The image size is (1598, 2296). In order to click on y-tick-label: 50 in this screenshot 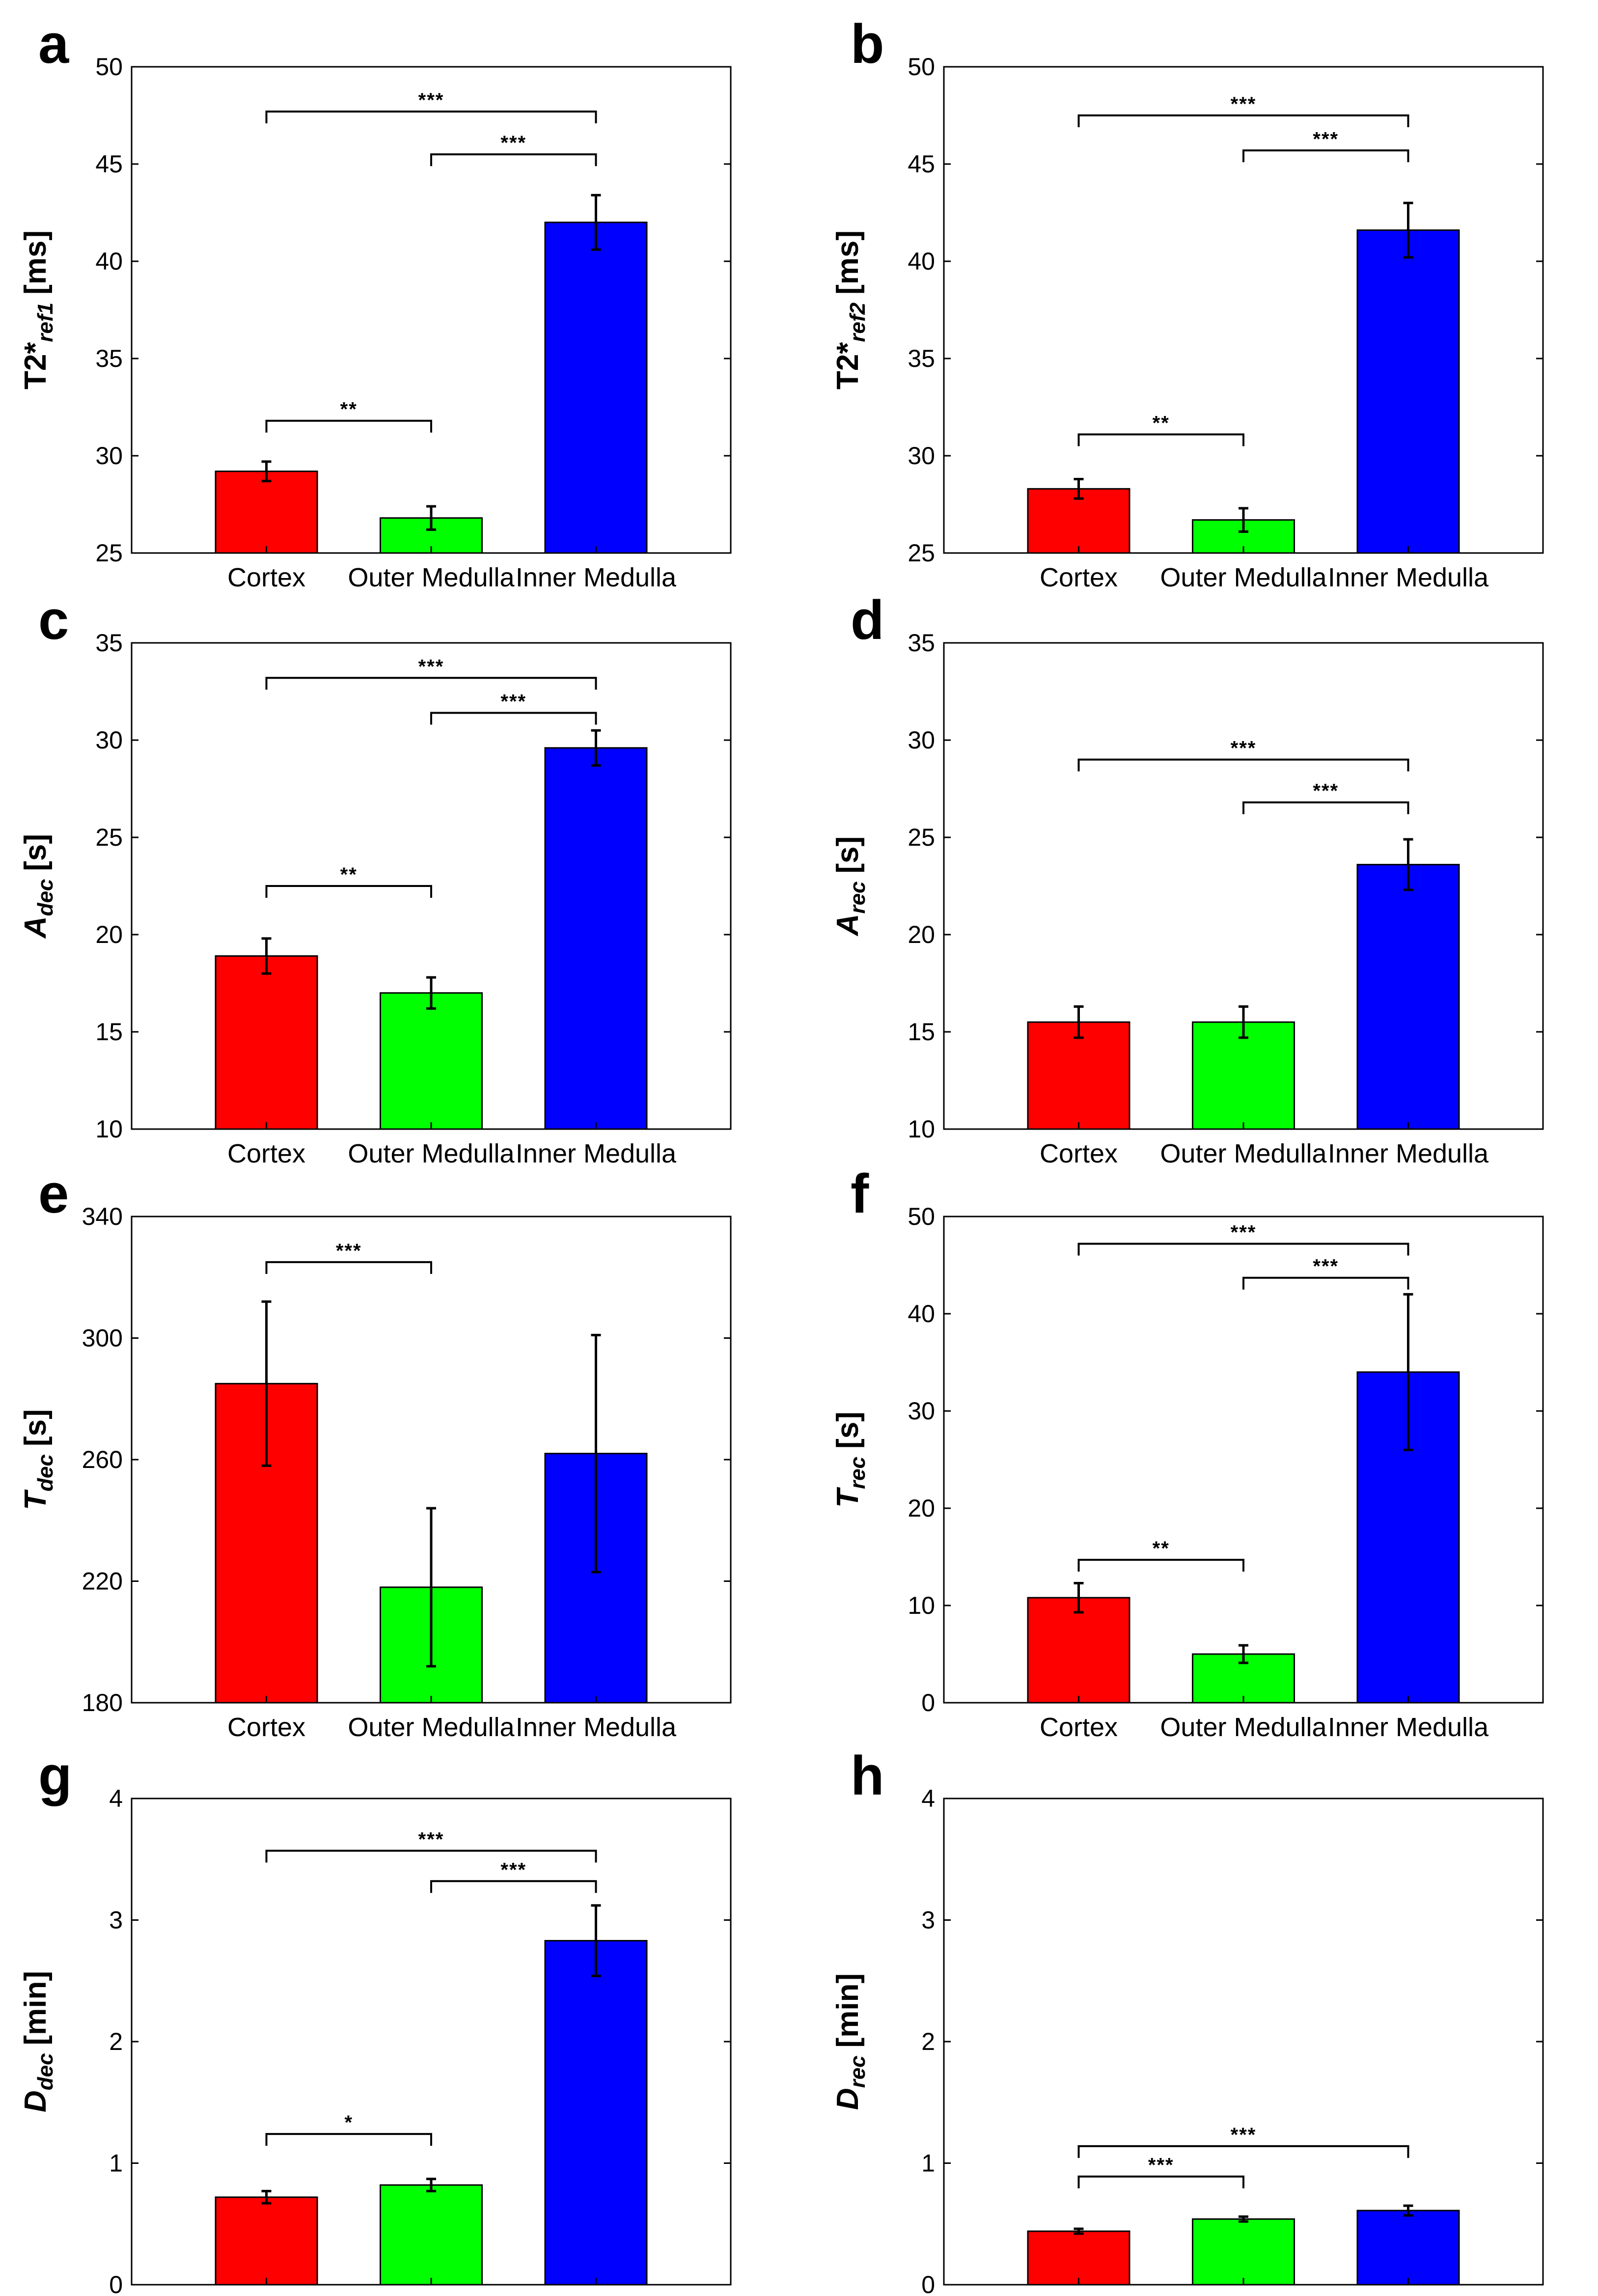, I will do `click(921, 1216)`.